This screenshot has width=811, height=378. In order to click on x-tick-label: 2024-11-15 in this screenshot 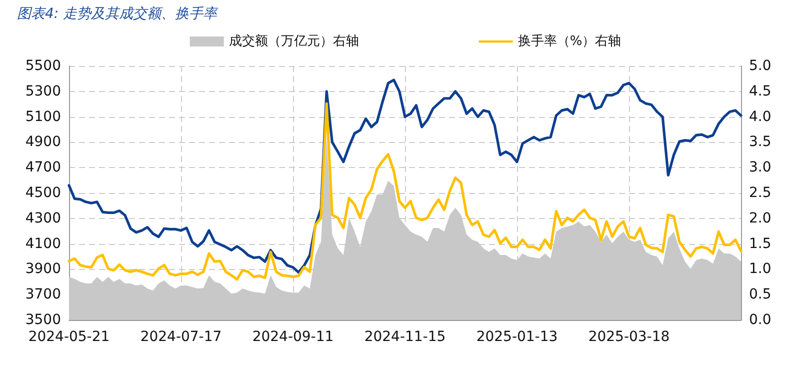, I will do `click(405, 337)`.